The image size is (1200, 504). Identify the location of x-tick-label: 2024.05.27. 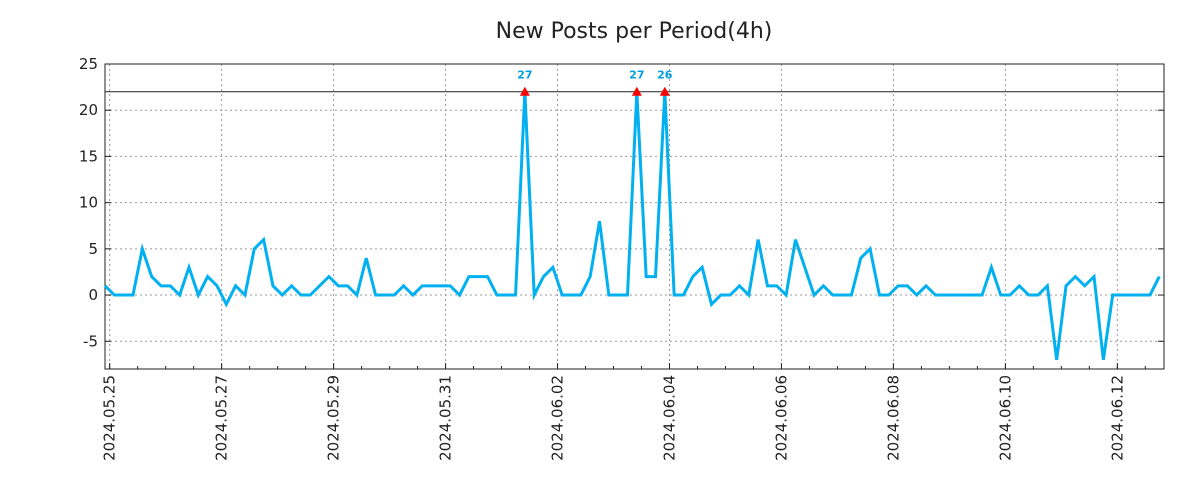
(222, 418).